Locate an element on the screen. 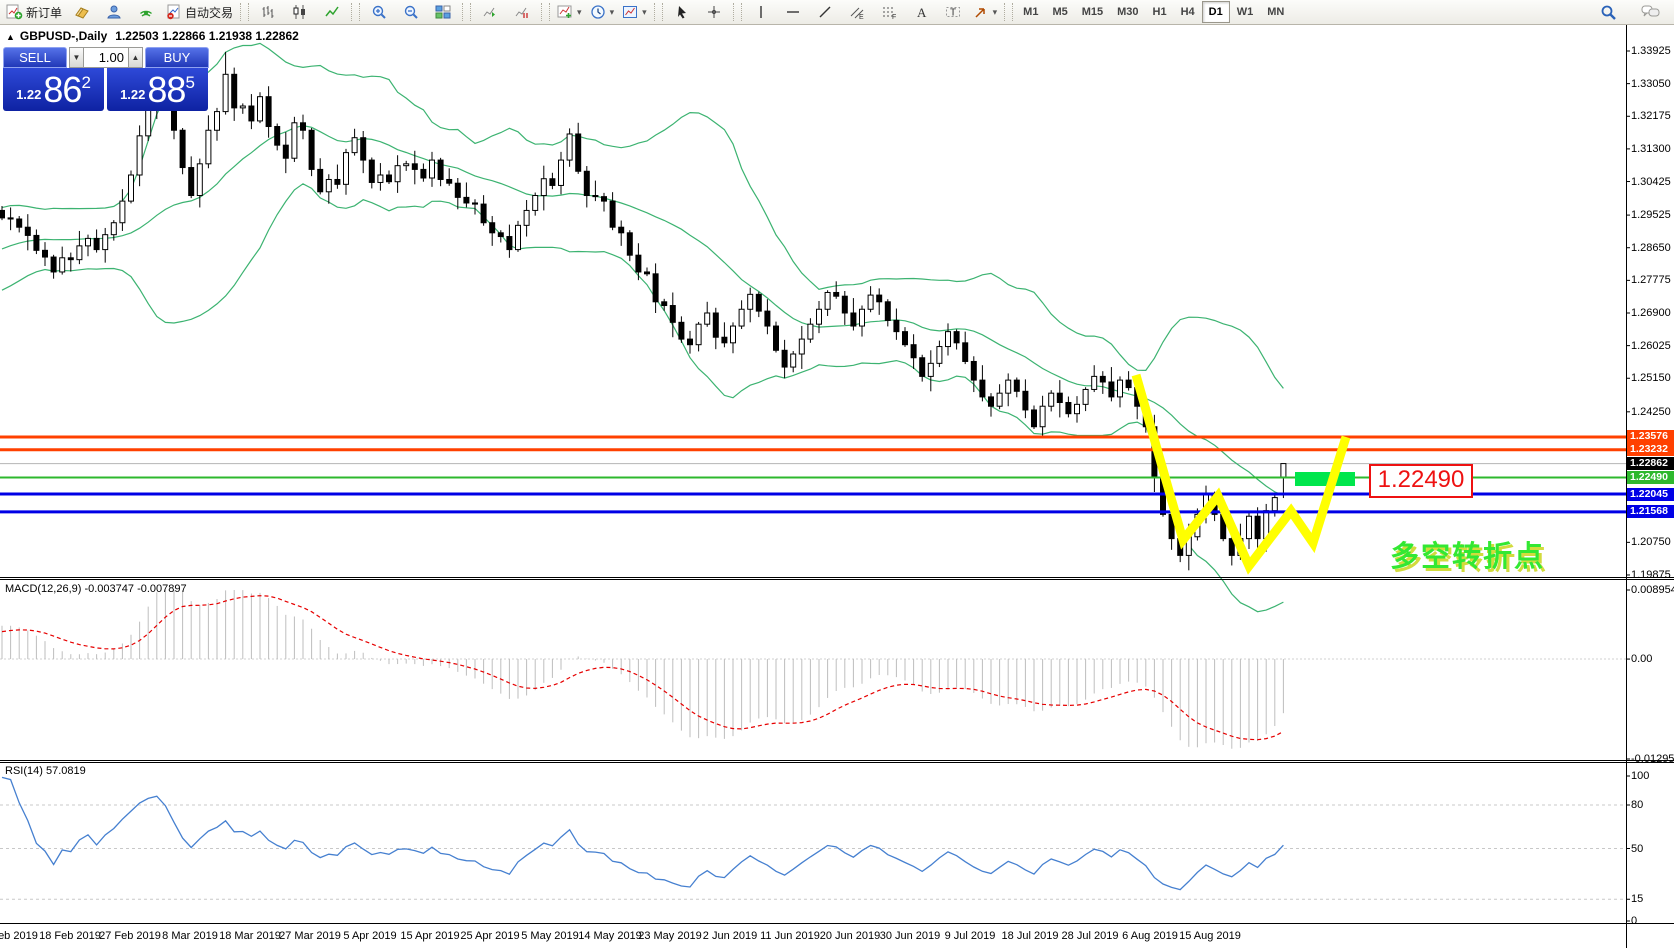 This screenshot has width=1674, height=948. signals-button is located at coordinates (146, 12).